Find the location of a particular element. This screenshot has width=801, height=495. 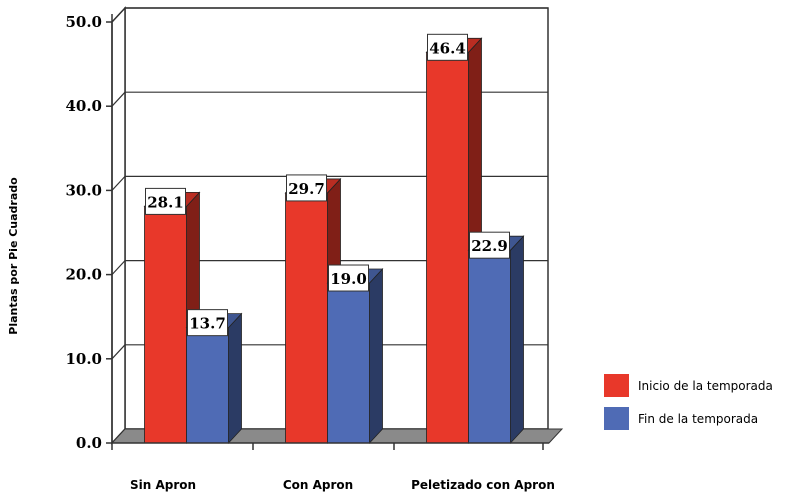

data-label-text: 13.7 is located at coordinates (207, 324).